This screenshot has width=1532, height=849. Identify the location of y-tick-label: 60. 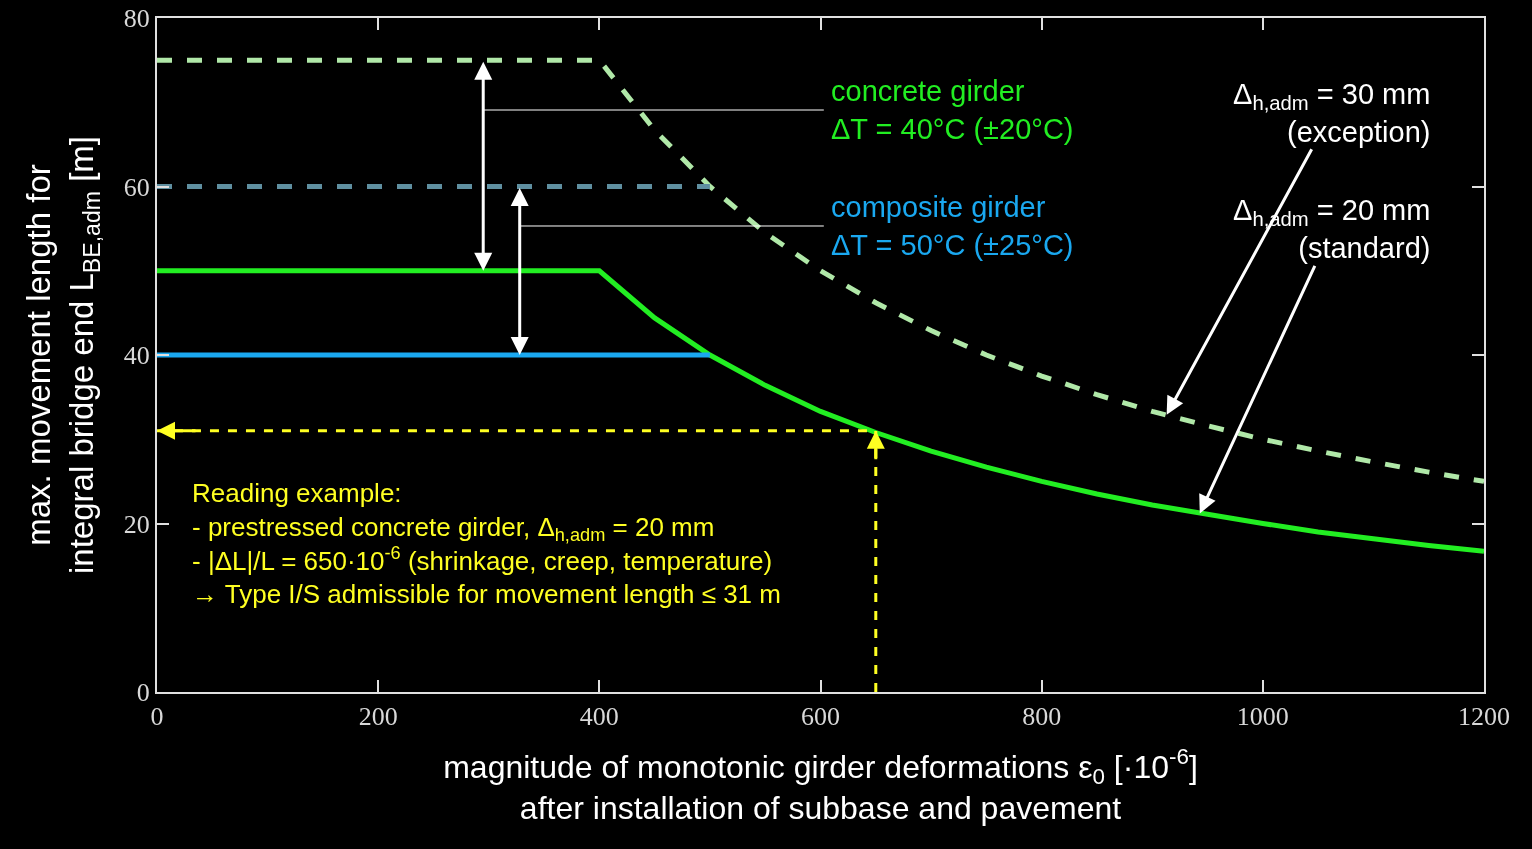
(136, 187).